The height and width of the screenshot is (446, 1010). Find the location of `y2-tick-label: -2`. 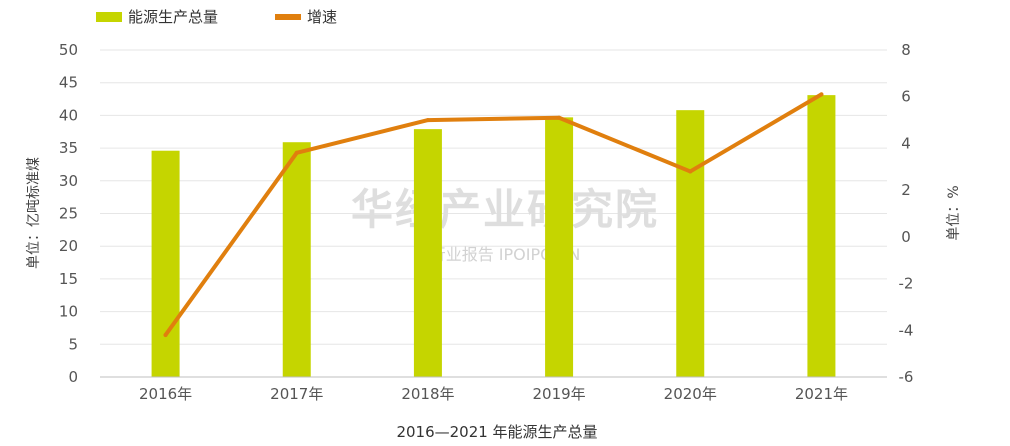

y2-tick-label: -2 is located at coordinates (906, 284).